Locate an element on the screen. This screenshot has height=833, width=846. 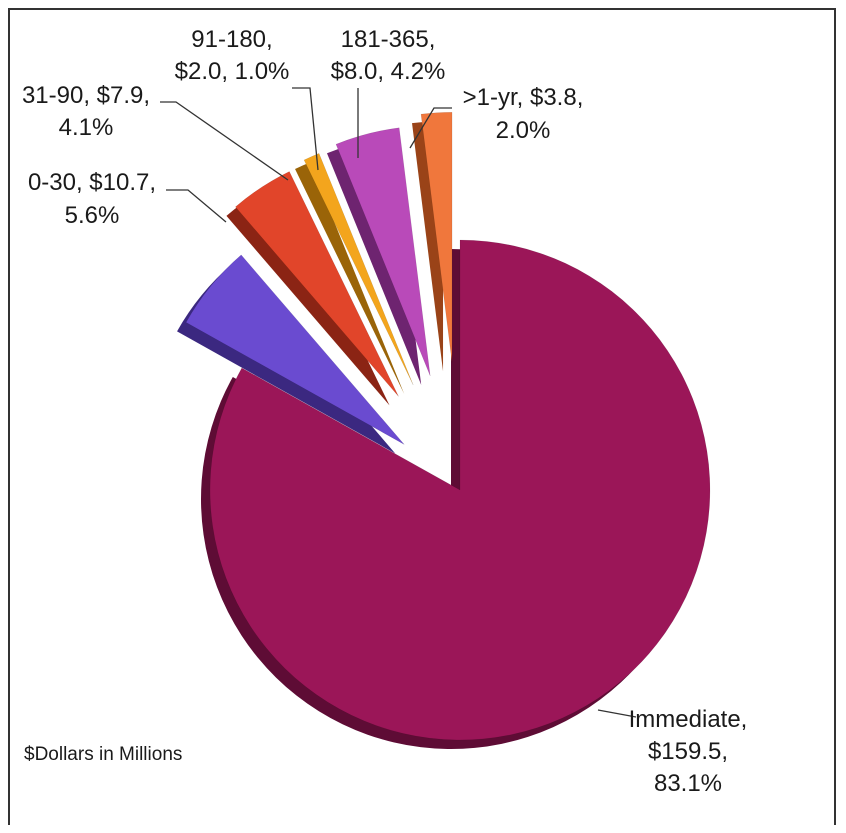
leader-line-immediate is located at coordinates (617, 713).